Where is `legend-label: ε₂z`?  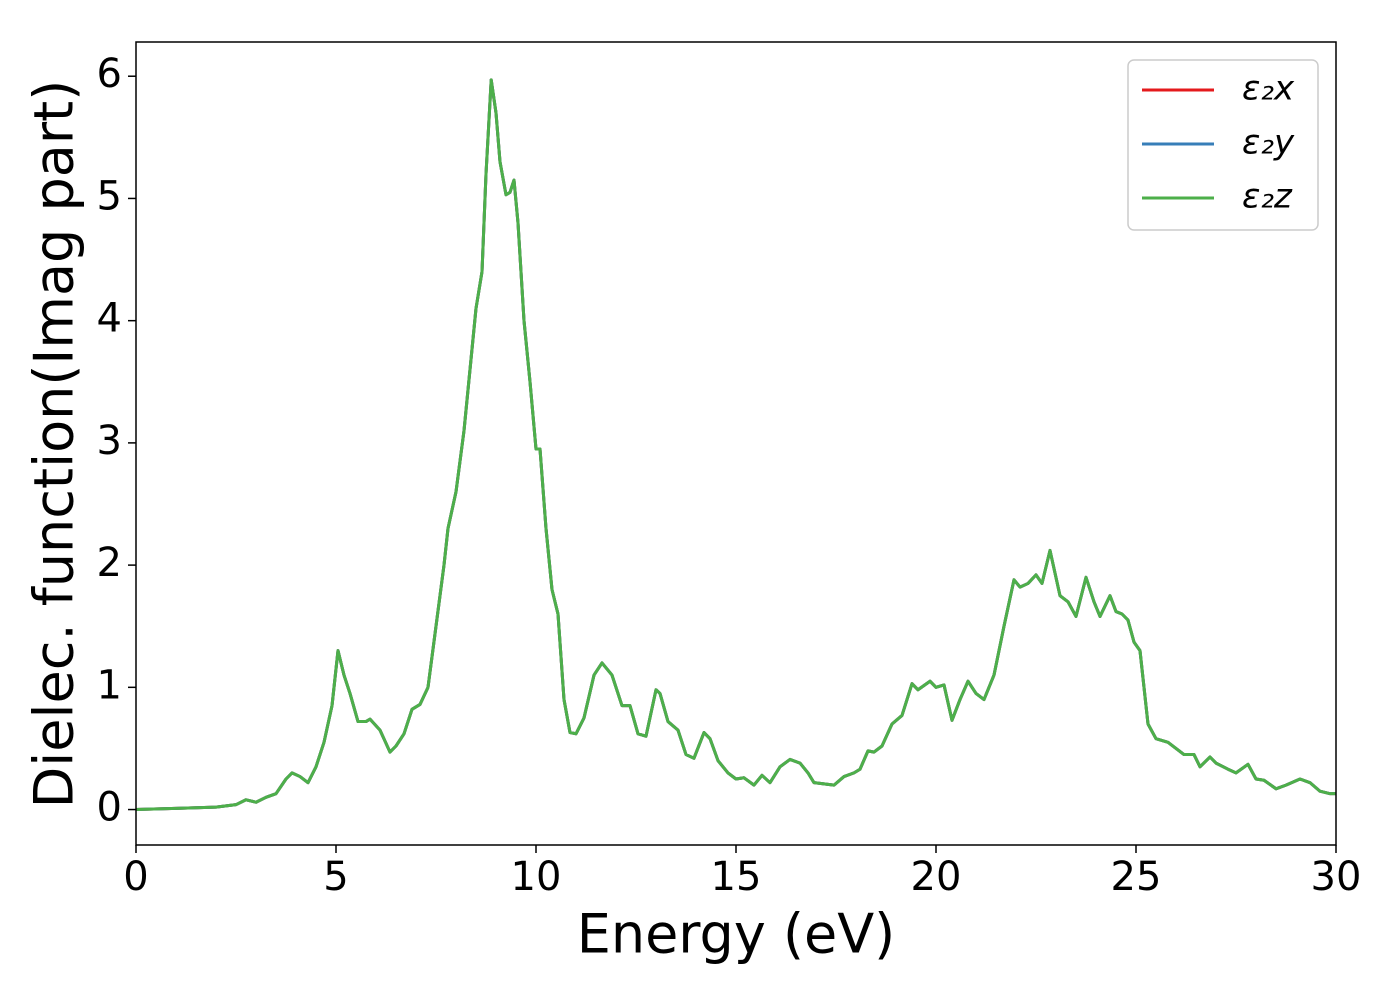
legend-label: ε₂z is located at coordinates (1267, 197).